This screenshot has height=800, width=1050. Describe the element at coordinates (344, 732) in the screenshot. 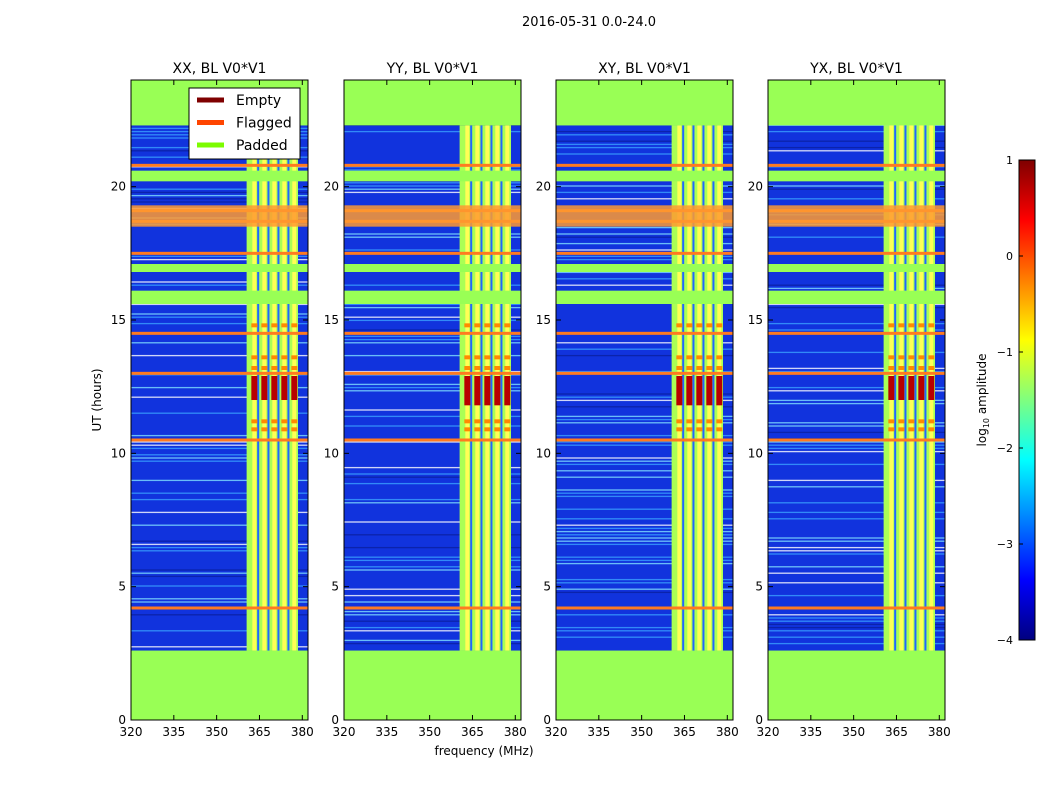

I see `x-tick-label: 320` at that location.